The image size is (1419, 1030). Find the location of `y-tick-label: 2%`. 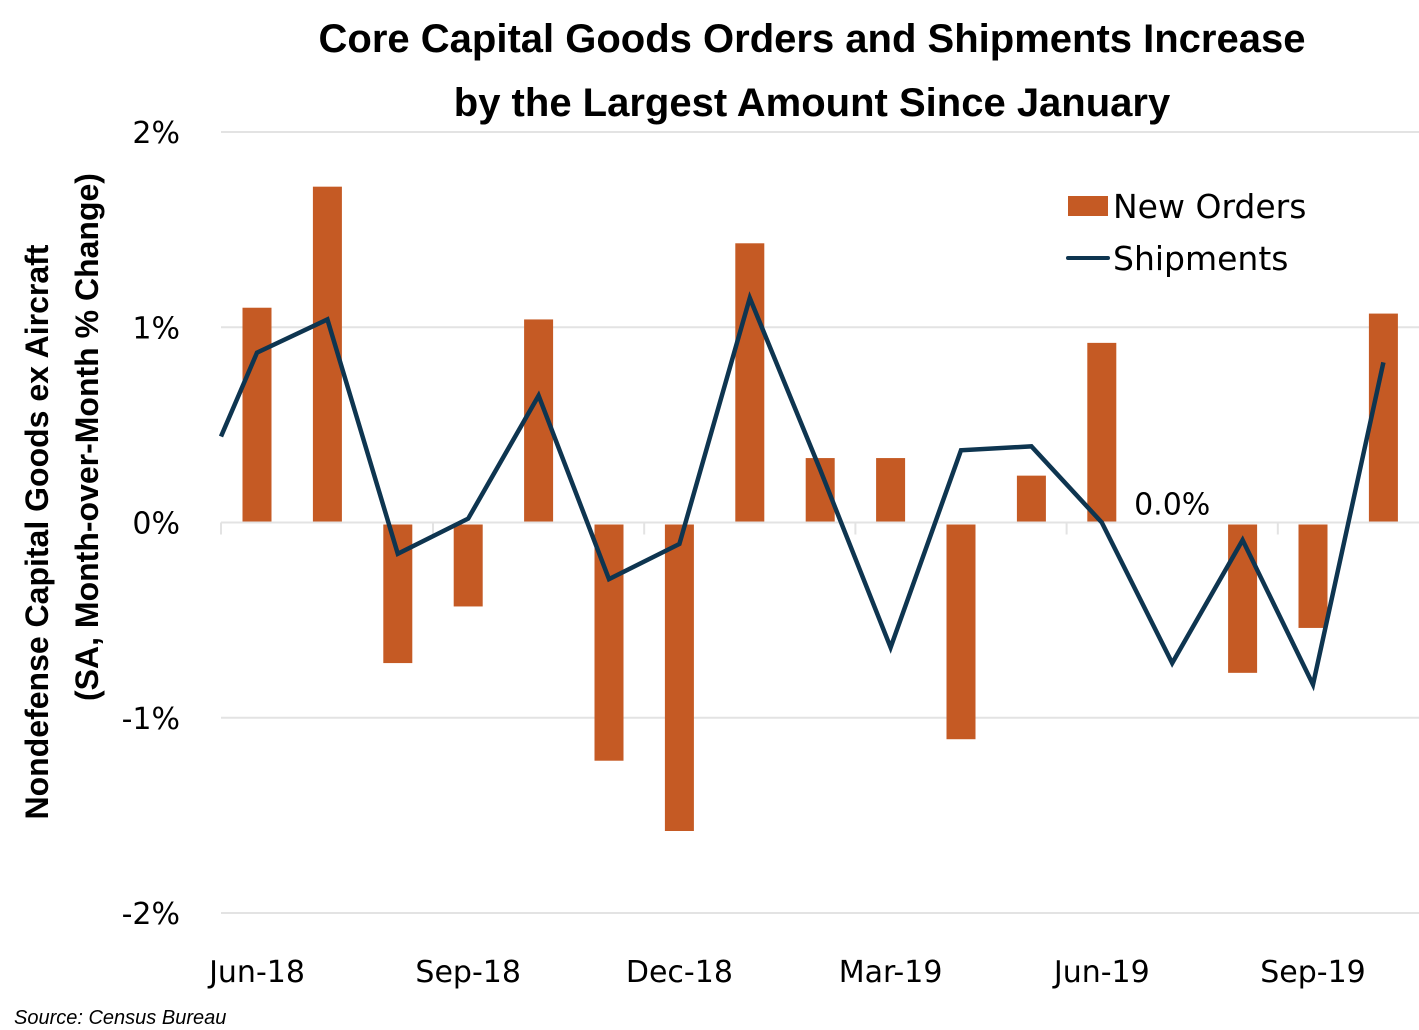

y-tick-label: 2% is located at coordinates (156, 133).